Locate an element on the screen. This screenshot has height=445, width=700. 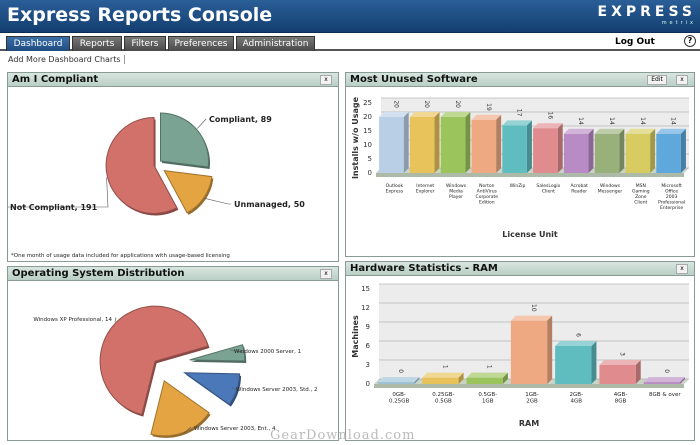
panel-title: Am I Compliant is located at coordinates (173, 80).